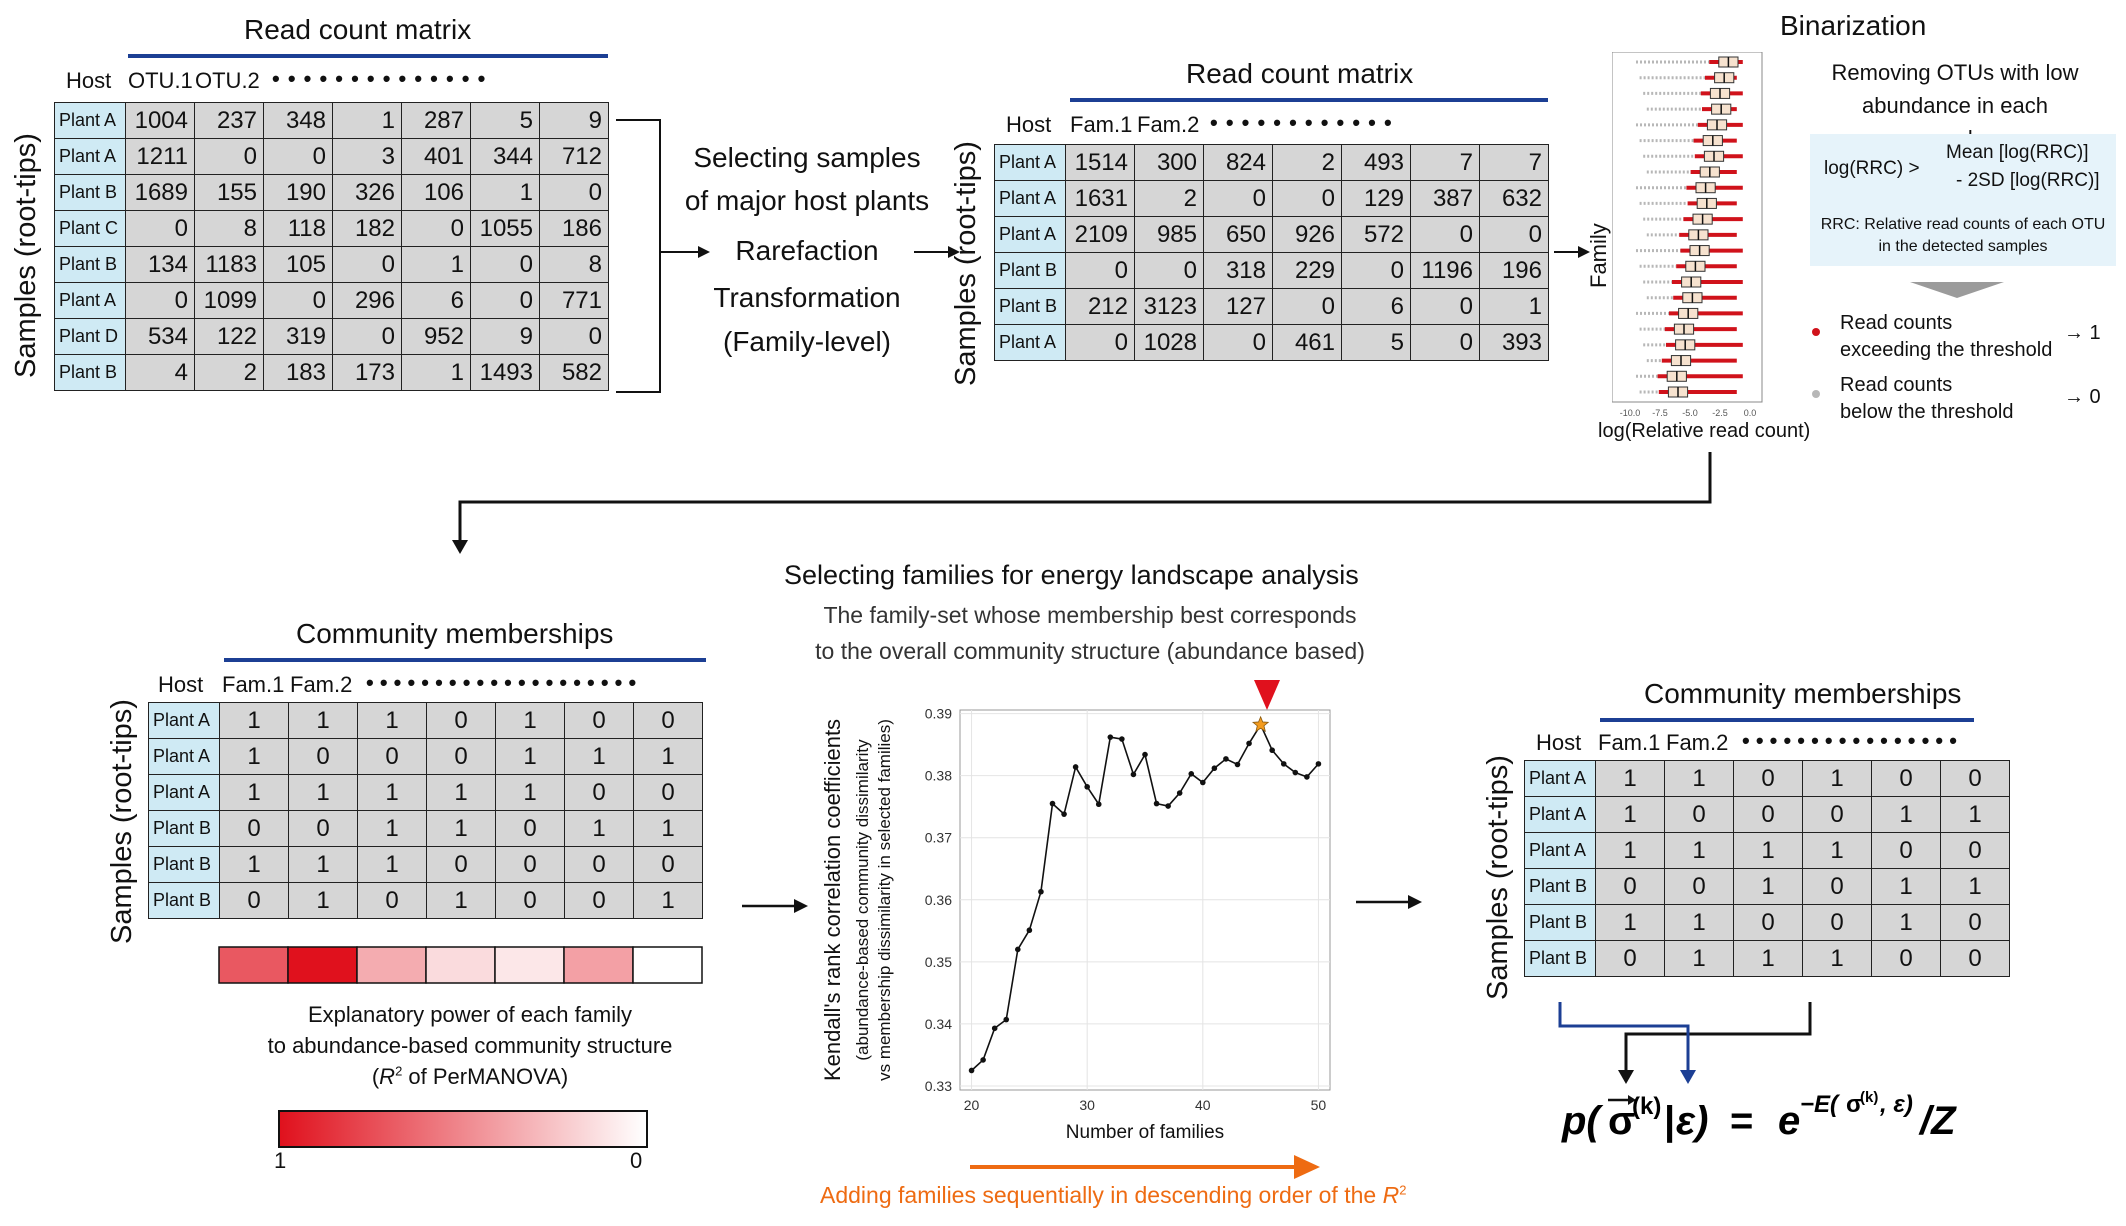 Image resolution: width=2126 pixels, height=1226 pixels. I want to click on best-point-star-icon, so click(1260, 724).